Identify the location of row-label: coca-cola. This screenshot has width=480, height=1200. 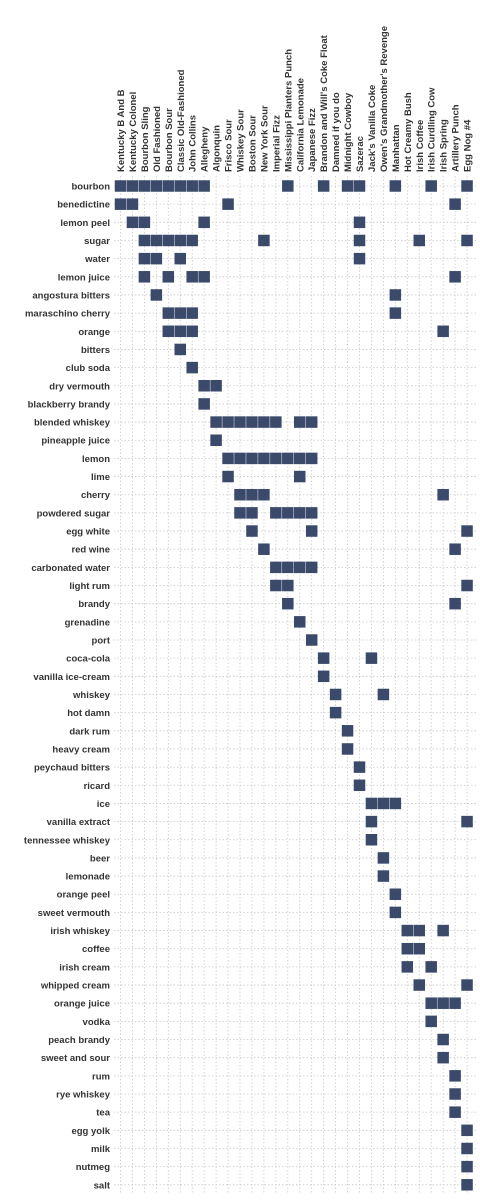
(88, 659).